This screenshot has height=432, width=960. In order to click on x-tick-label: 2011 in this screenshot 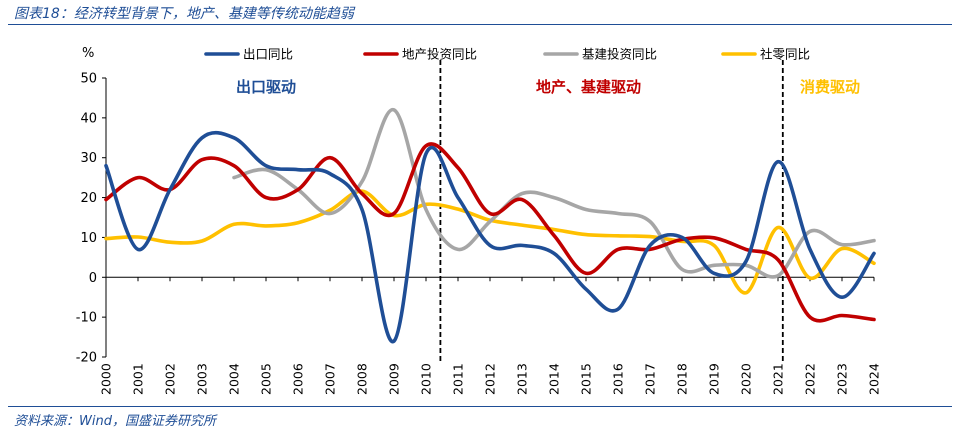, I will do `click(458, 379)`.